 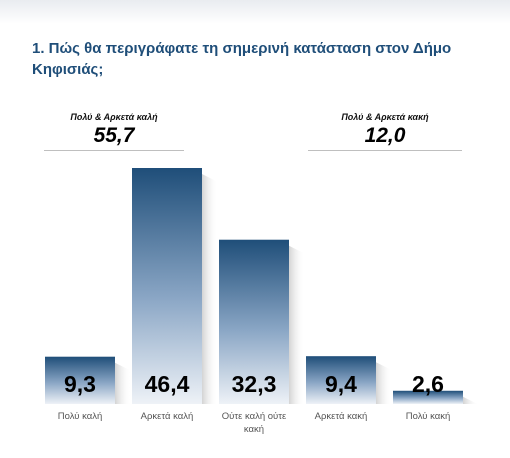 What do you see at coordinates (254, 384) in the screenshot?
I see `bar-value-label-2: 32,3` at bounding box center [254, 384].